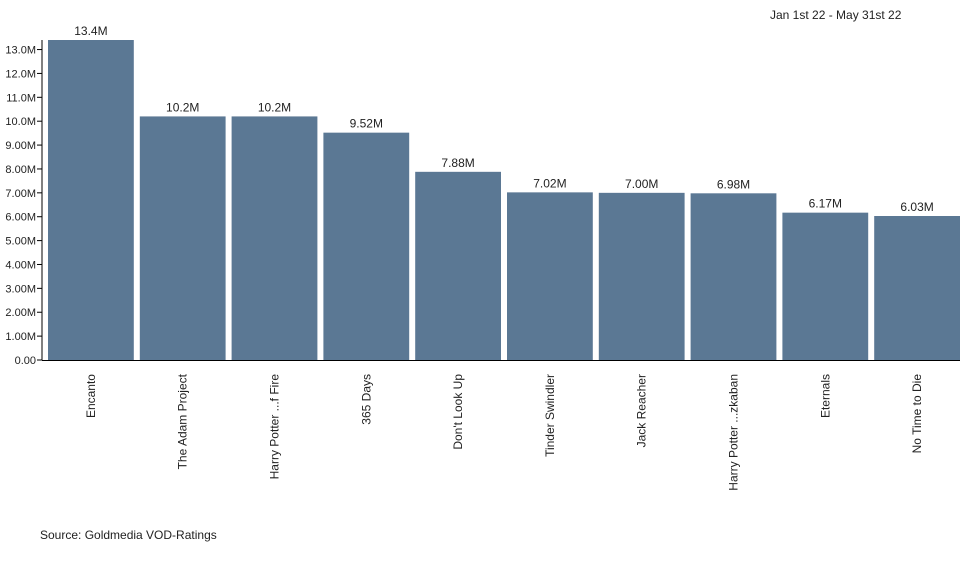 Image resolution: width=980 pixels, height=580 pixels. Describe the element at coordinates (20, 51) in the screenshot. I see `y-tick-label: 13.0M` at that location.